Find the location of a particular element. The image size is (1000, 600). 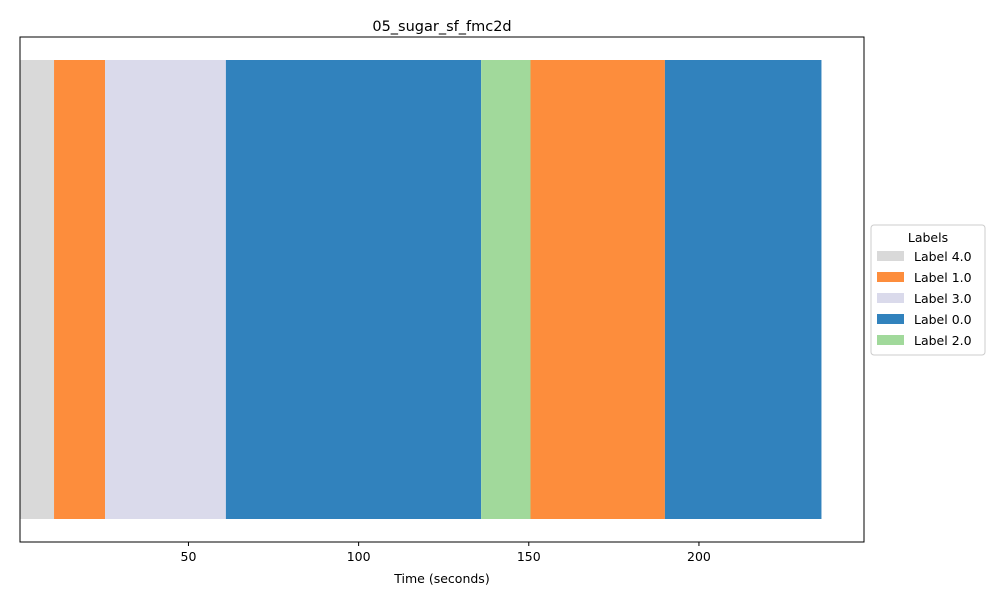

x-axis-label: Time (seconds) is located at coordinates (441, 578).